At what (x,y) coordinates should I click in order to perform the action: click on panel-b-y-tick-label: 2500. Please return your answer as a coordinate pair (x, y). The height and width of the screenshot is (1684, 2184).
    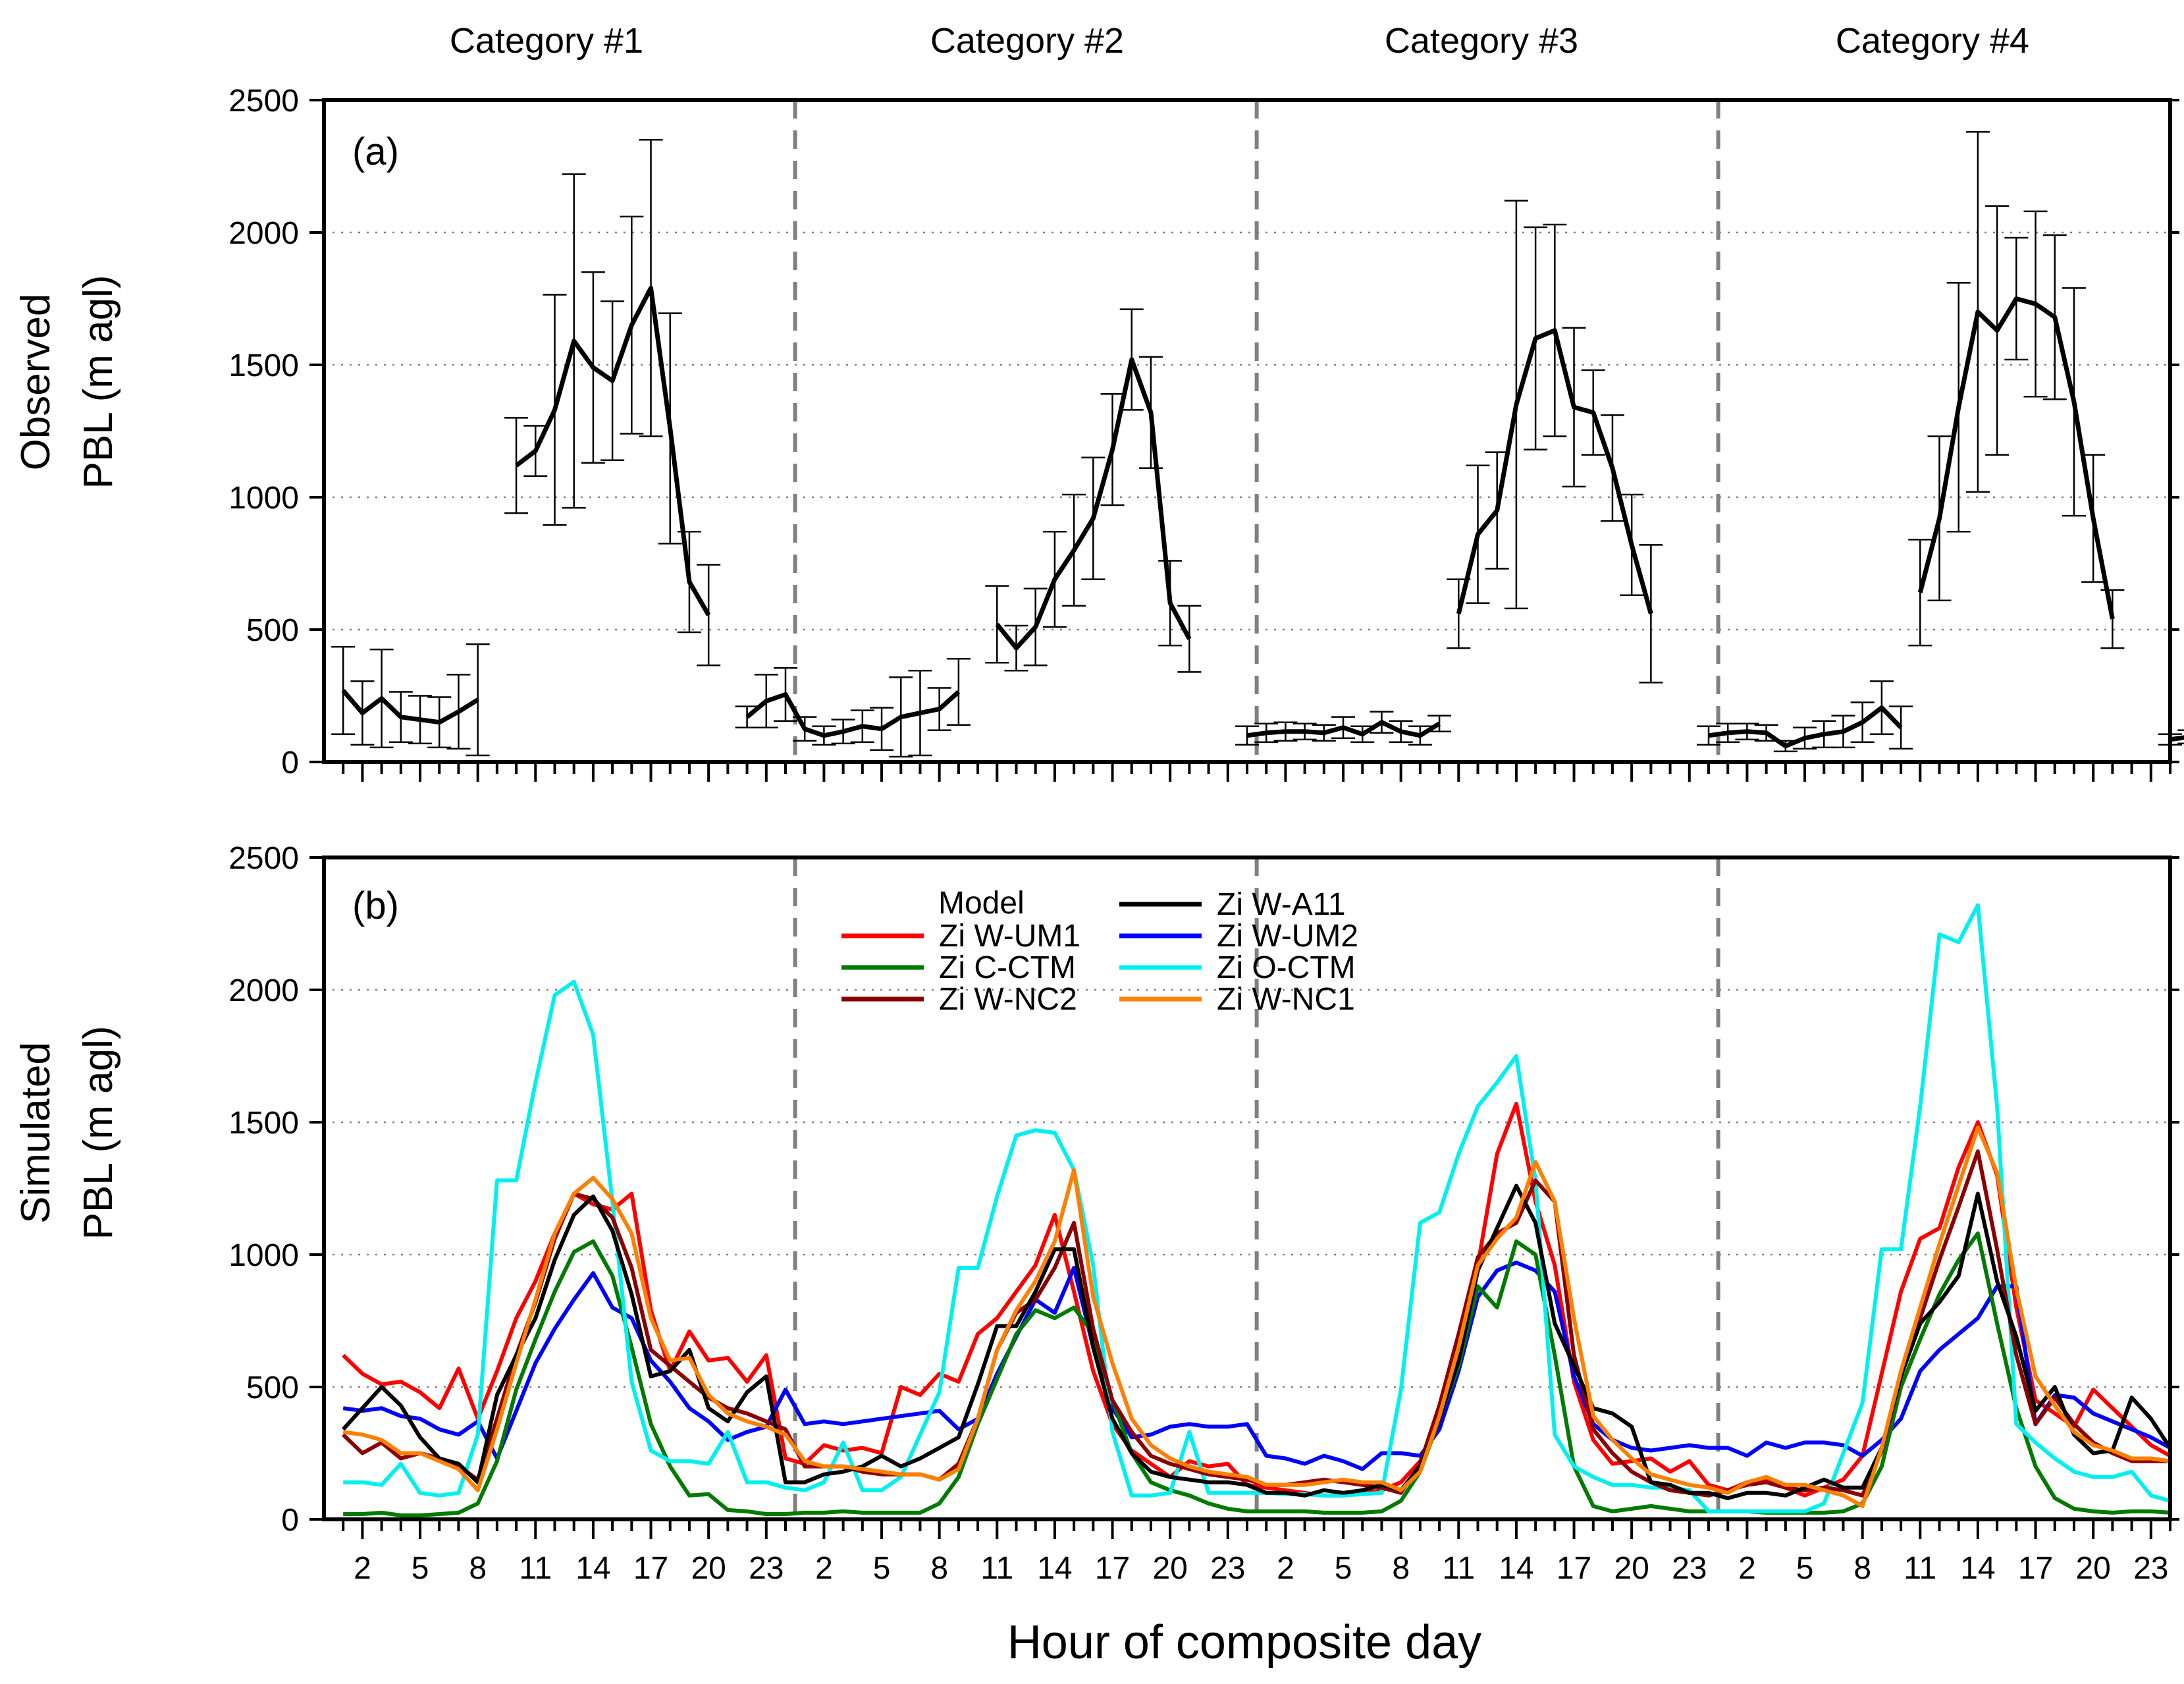
    Looking at the image, I should click on (263, 858).